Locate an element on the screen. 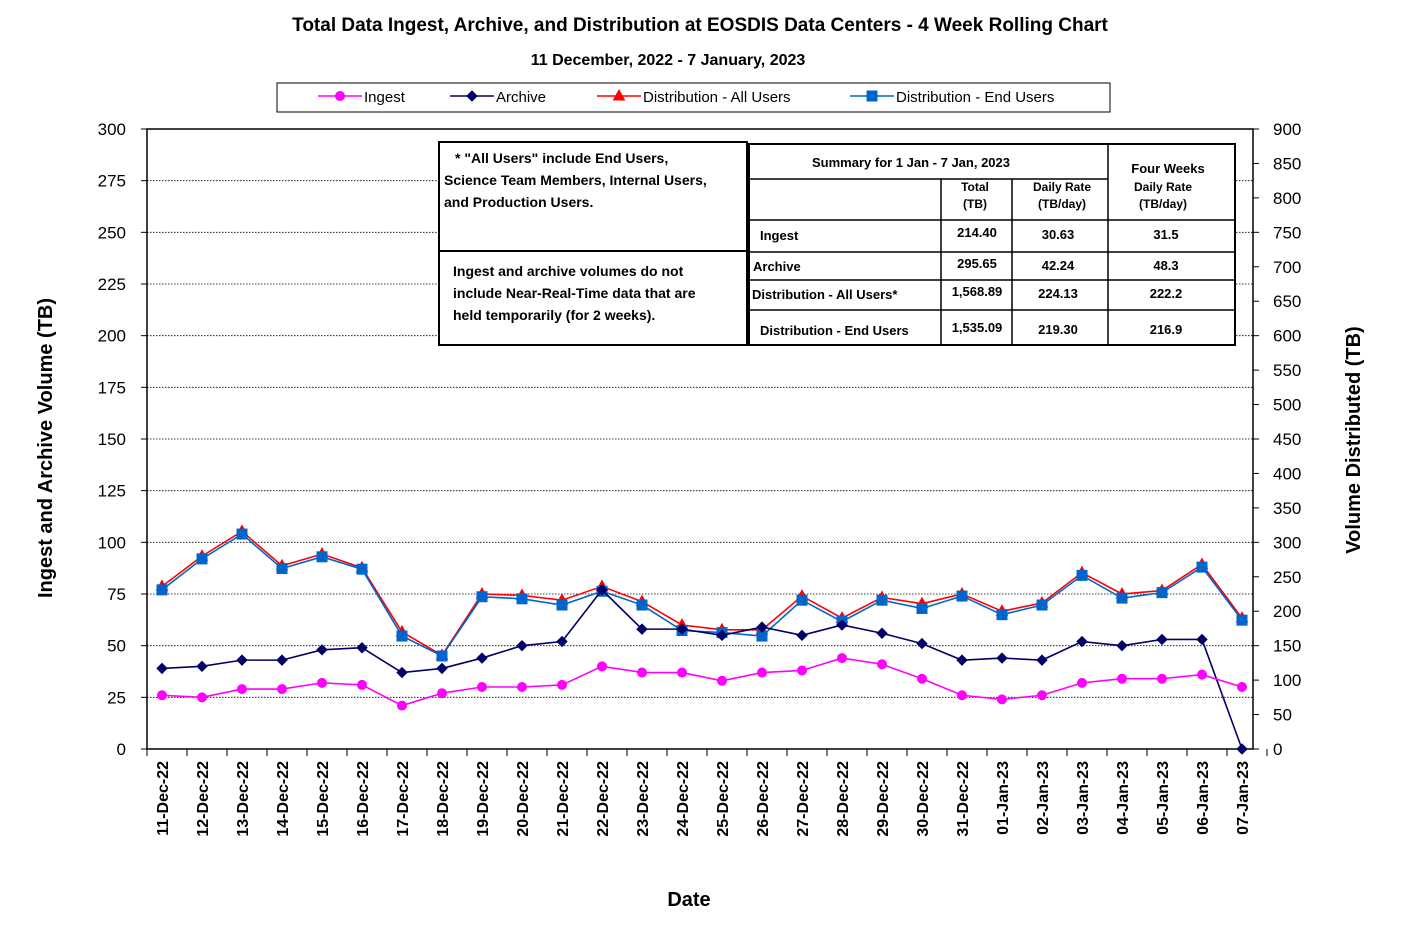 This screenshot has width=1401, height=946. right-tick-label: 50 is located at coordinates (1282, 715).